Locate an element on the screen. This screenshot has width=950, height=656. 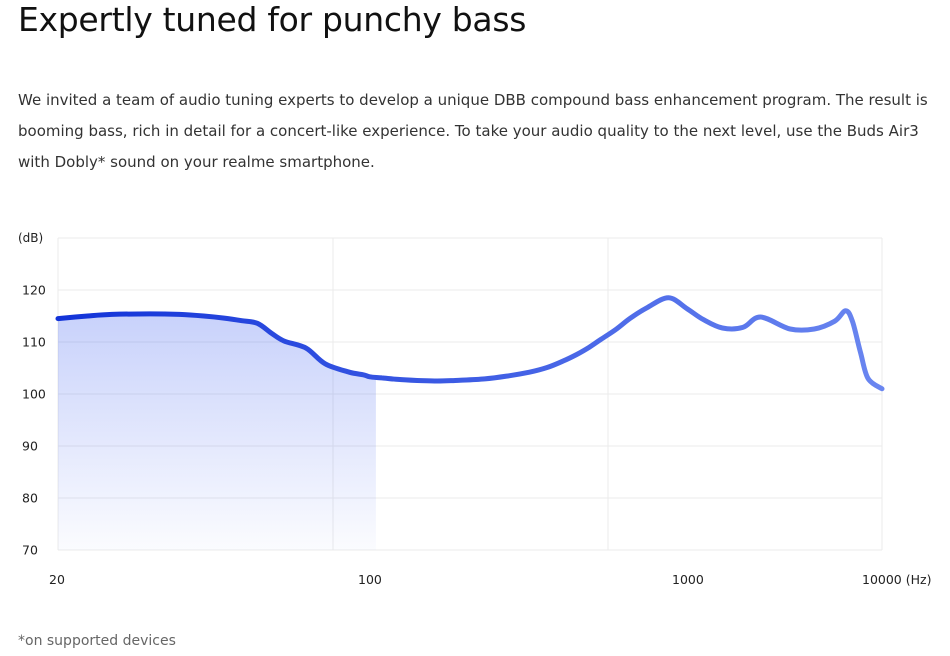
y-axis-label: (dB) is located at coordinates (30, 238).